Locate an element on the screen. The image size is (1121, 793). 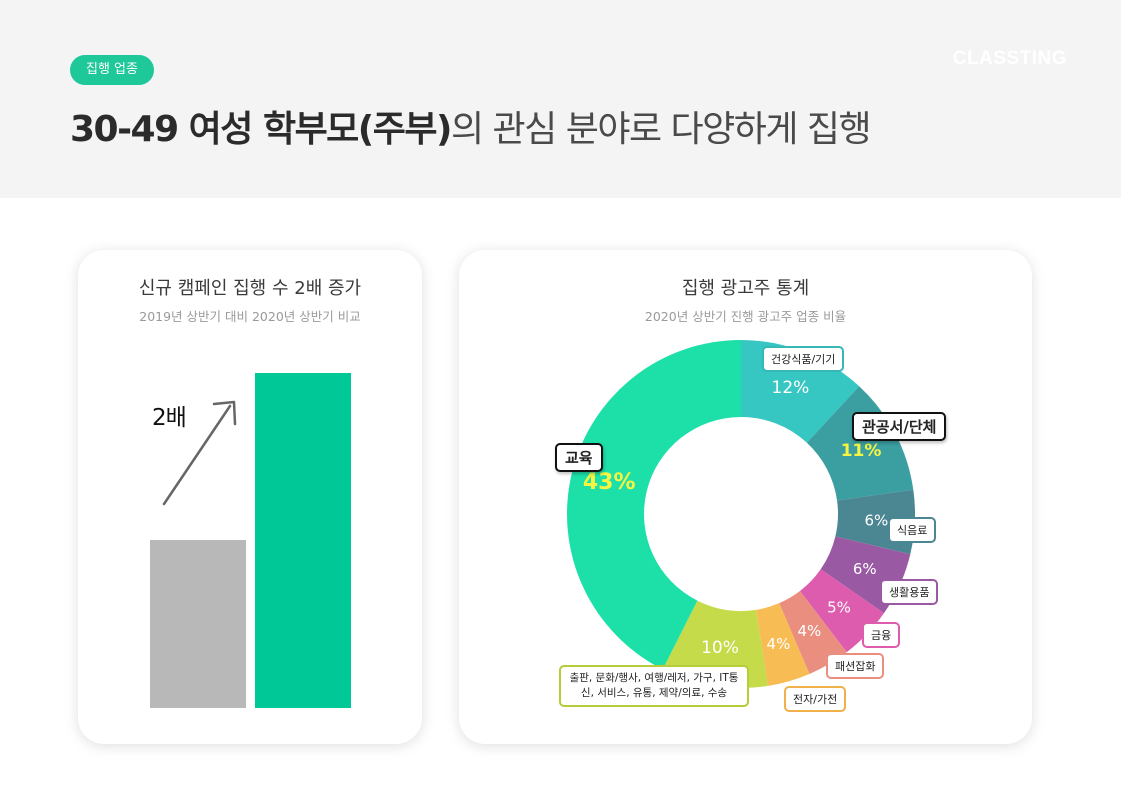
label-education: 교육 is located at coordinates (579, 457).